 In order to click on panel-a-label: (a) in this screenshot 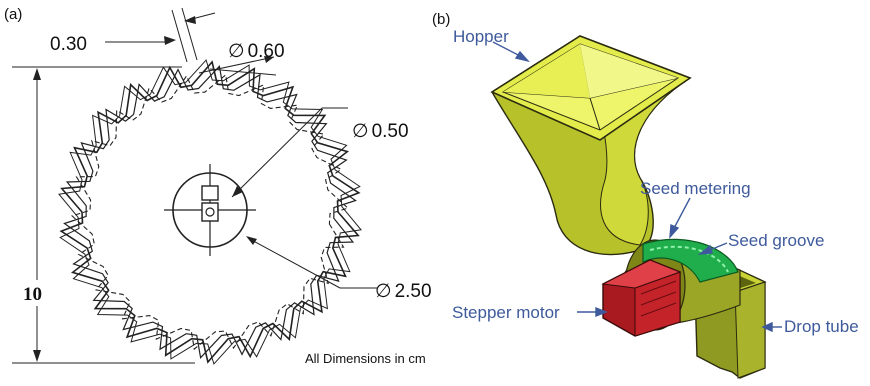, I will do `click(13, 14)`.